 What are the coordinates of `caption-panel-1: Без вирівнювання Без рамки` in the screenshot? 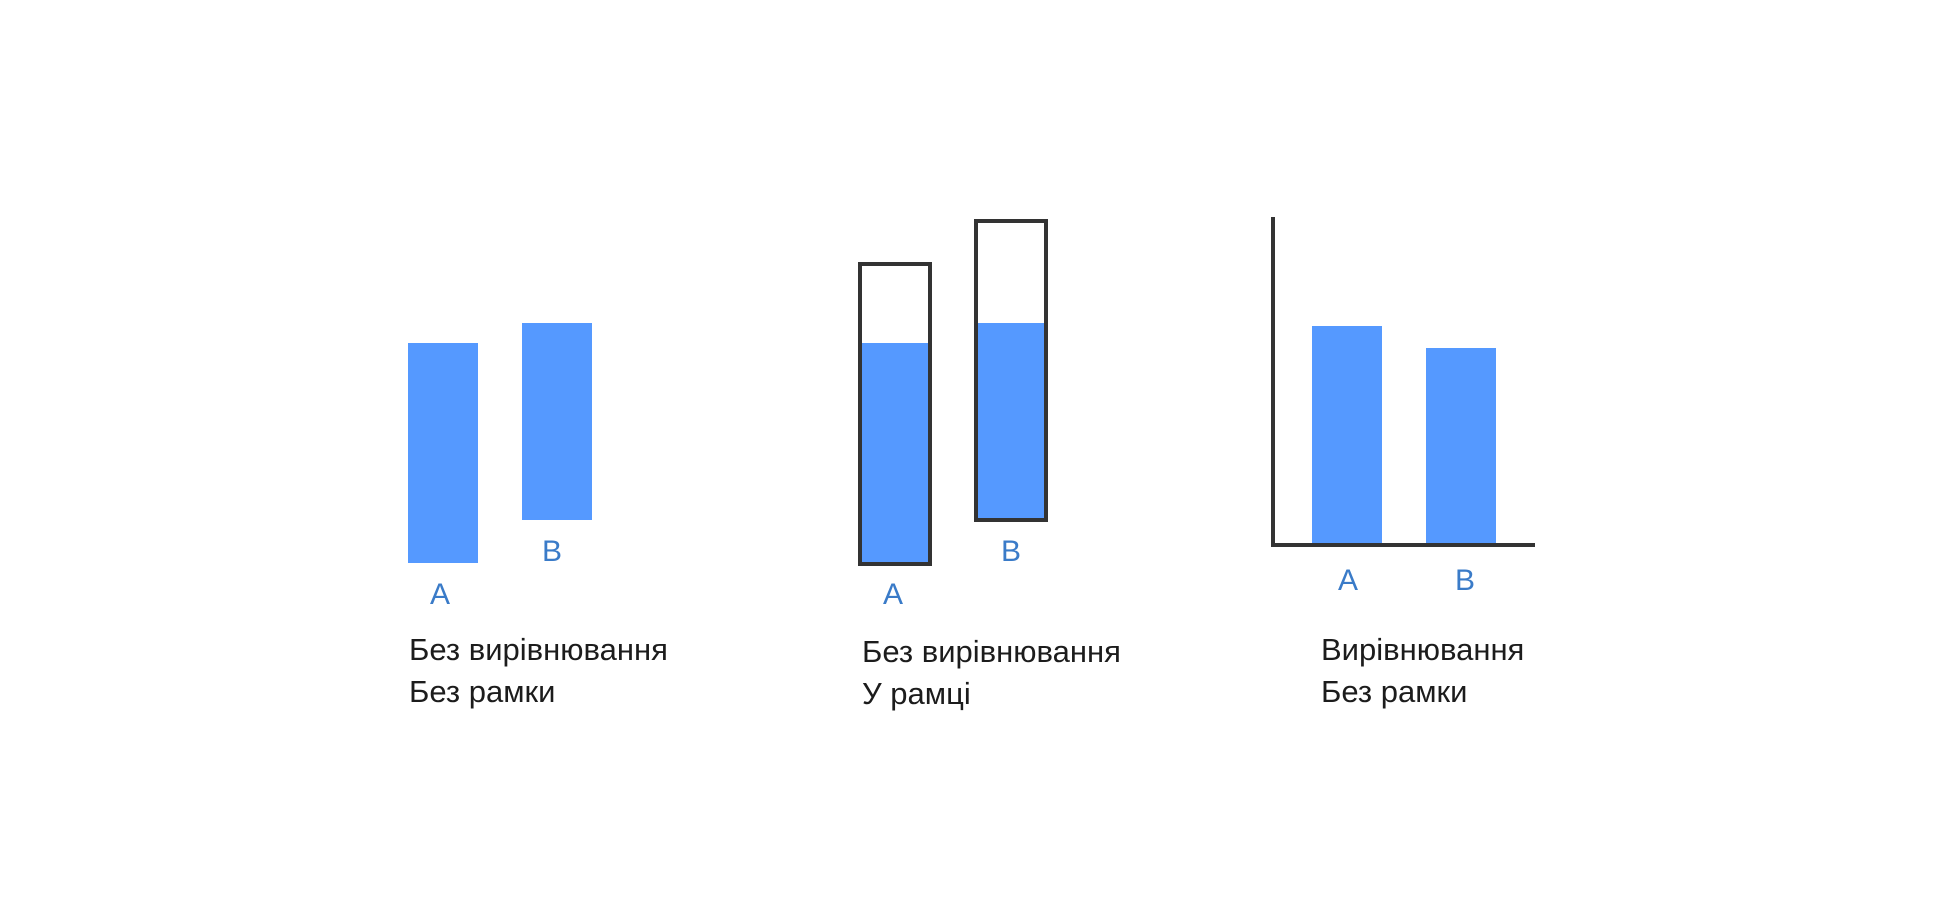 It's located at (538, 671).